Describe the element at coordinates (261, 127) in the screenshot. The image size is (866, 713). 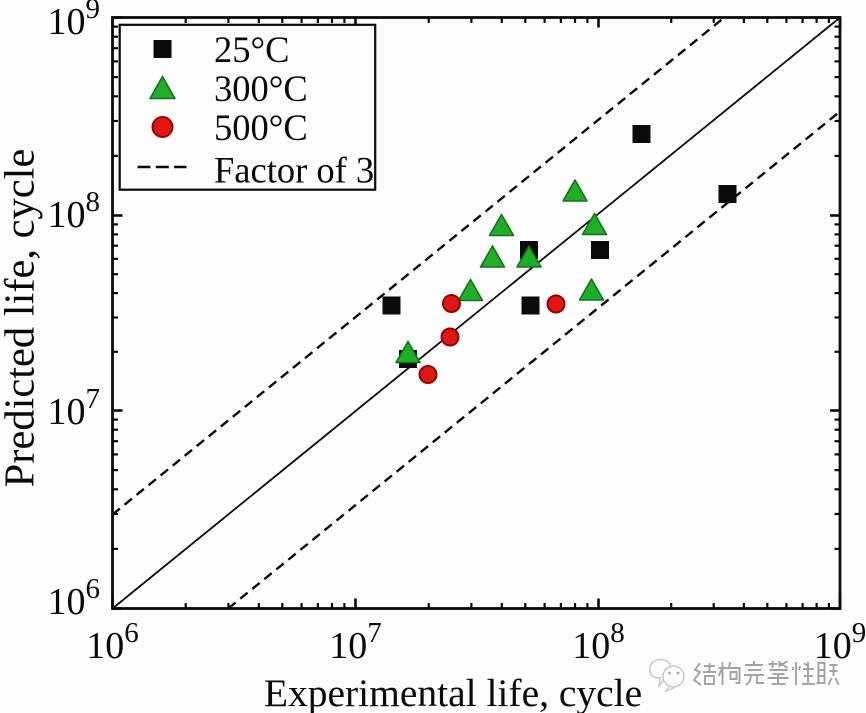
I see `svg-text: 500°C` at that location.